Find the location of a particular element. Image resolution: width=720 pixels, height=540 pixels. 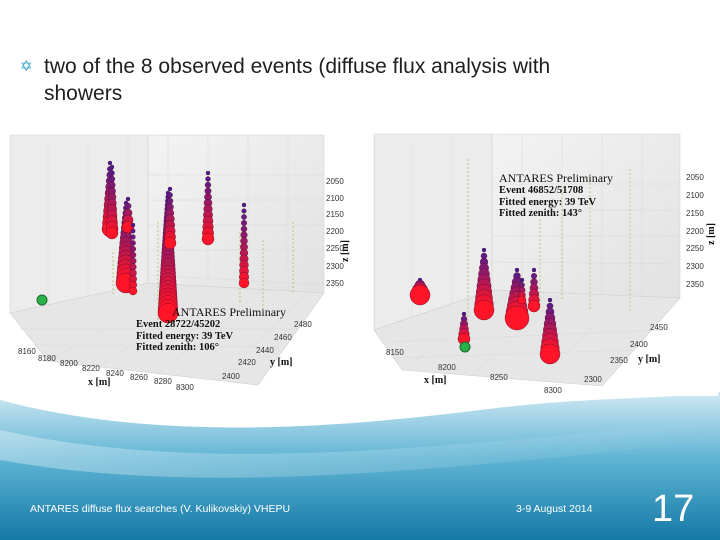

x-axis-label: x [m] is located at coordinates (435, 380).